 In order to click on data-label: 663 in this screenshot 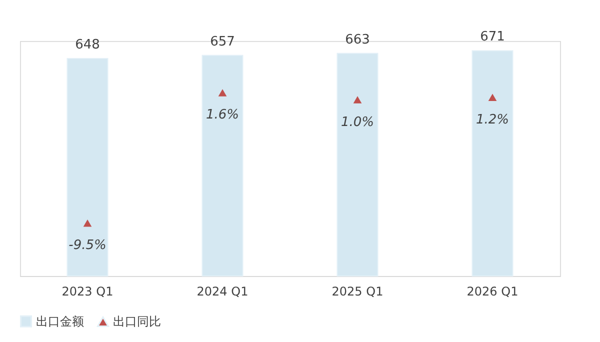, I will do `click(357, 40)`.